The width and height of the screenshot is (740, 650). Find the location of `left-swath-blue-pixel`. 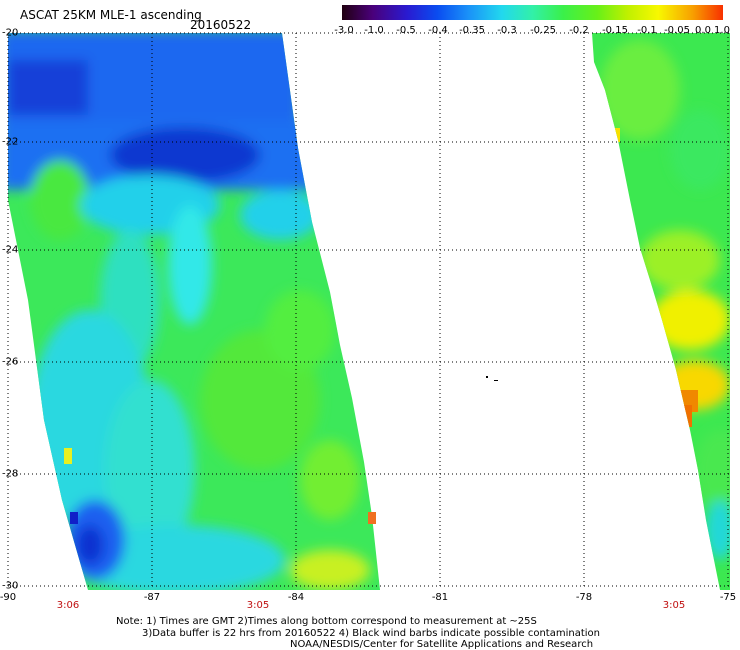

left-swath-blue-pixel is located at coordinates (74, 518).